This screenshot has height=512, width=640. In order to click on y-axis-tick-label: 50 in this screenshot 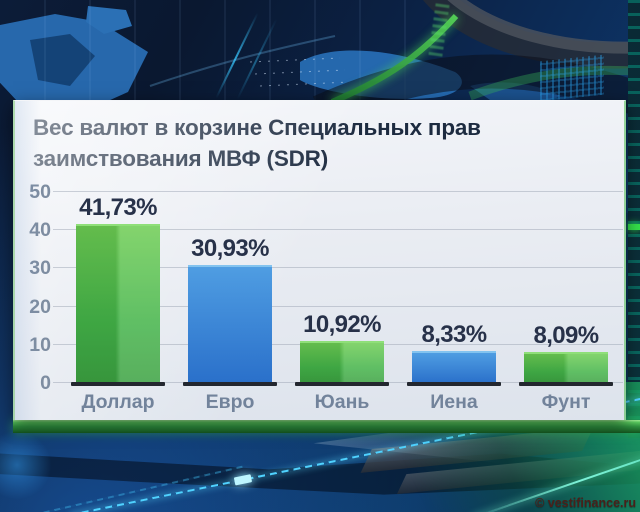, I will do `click(40, 192)`.